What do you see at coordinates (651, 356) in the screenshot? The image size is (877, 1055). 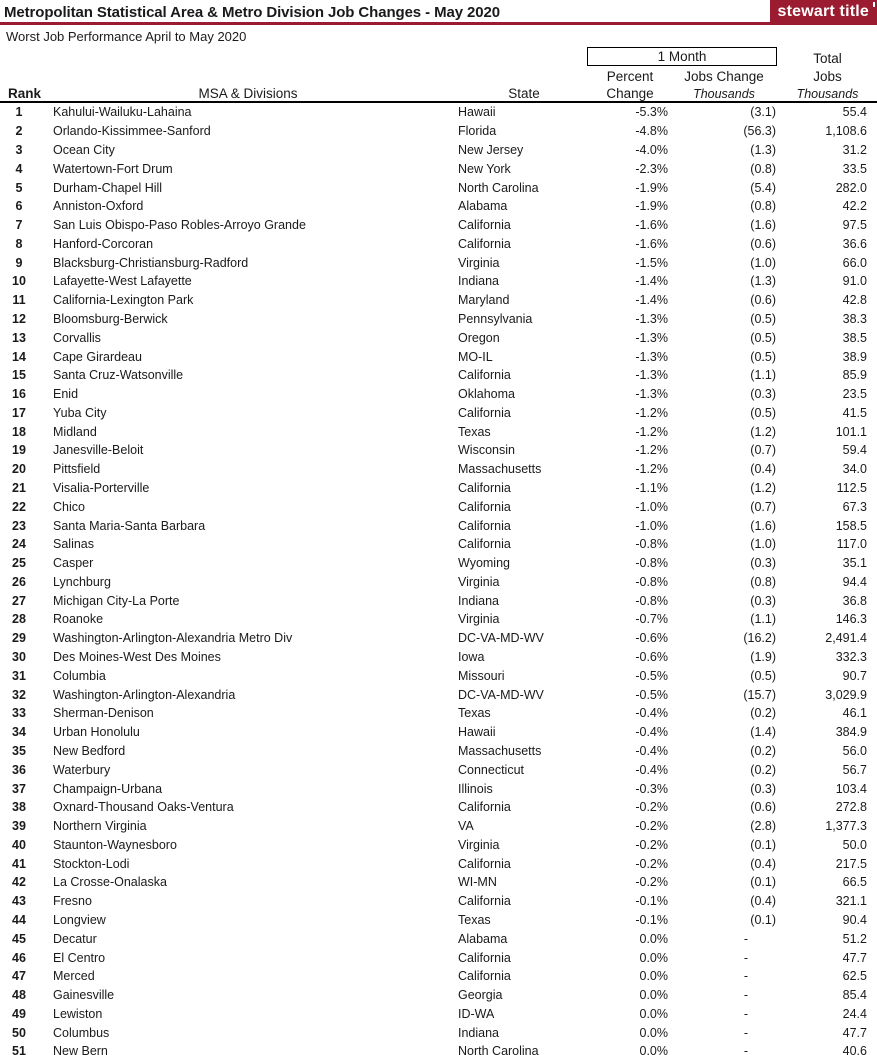 I see `percent-change-cell: -1.3%` at bounding box center [651, 356].